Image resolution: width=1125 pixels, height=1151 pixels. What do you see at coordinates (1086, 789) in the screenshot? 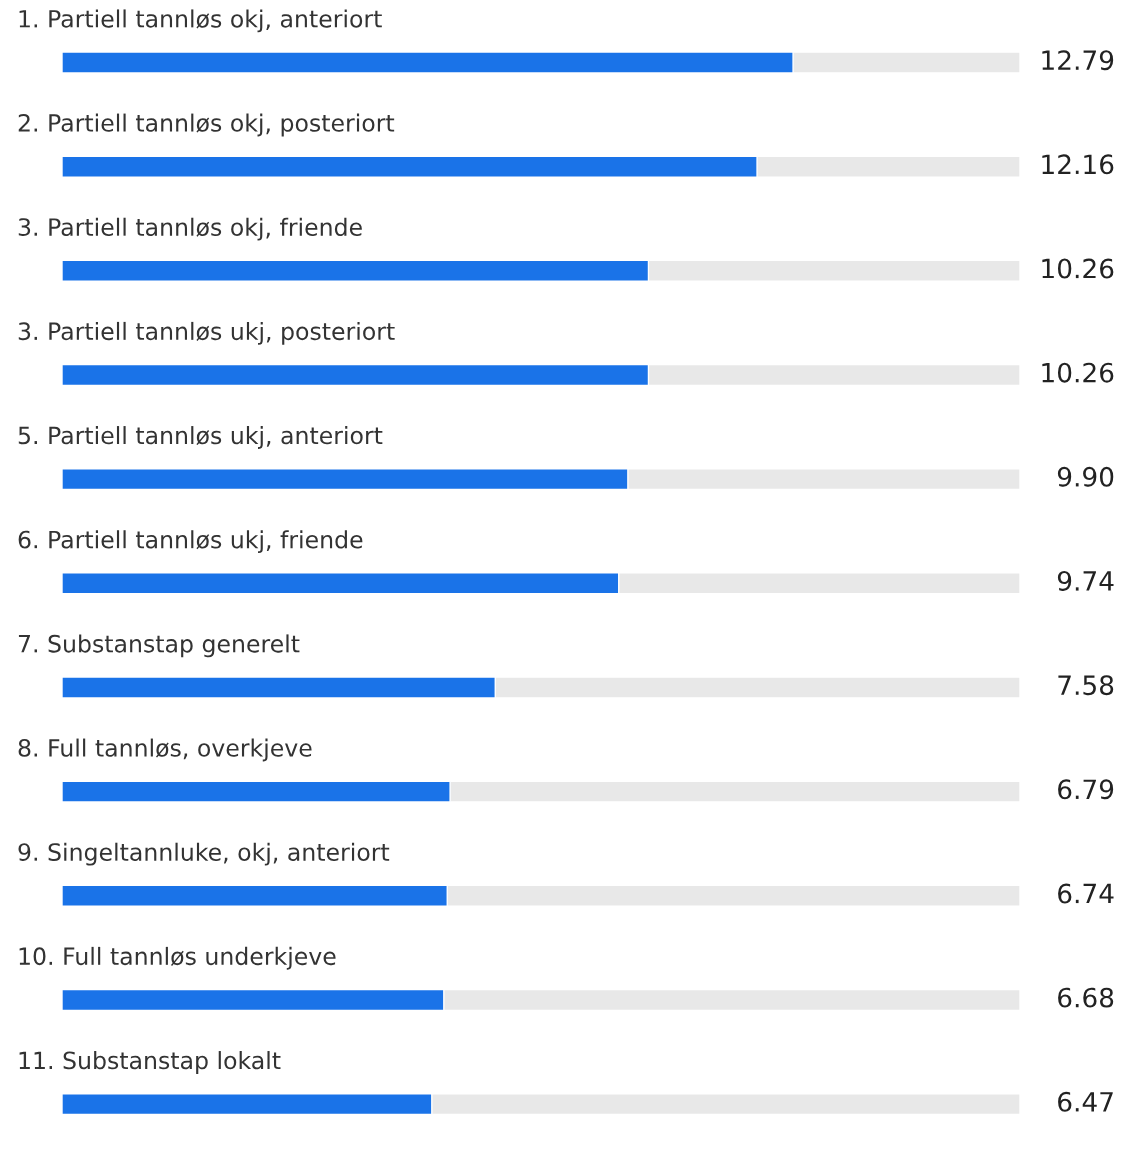
I see `data-label: 6.79` at bounding box center [1086, 789].